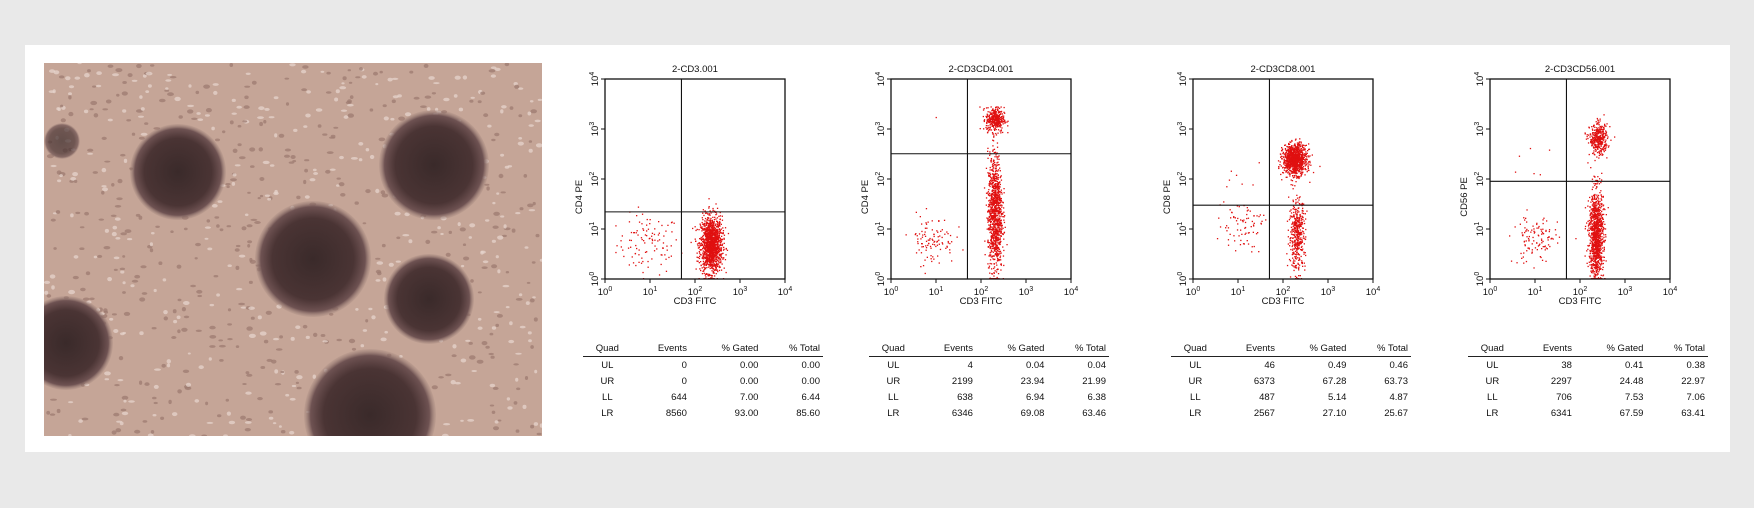 The image size is (1754, 508). What do you see at coordinates (740, 292) in the screenshot?
I see `x-tick-label: 10³` at bounding box center [740, 292].